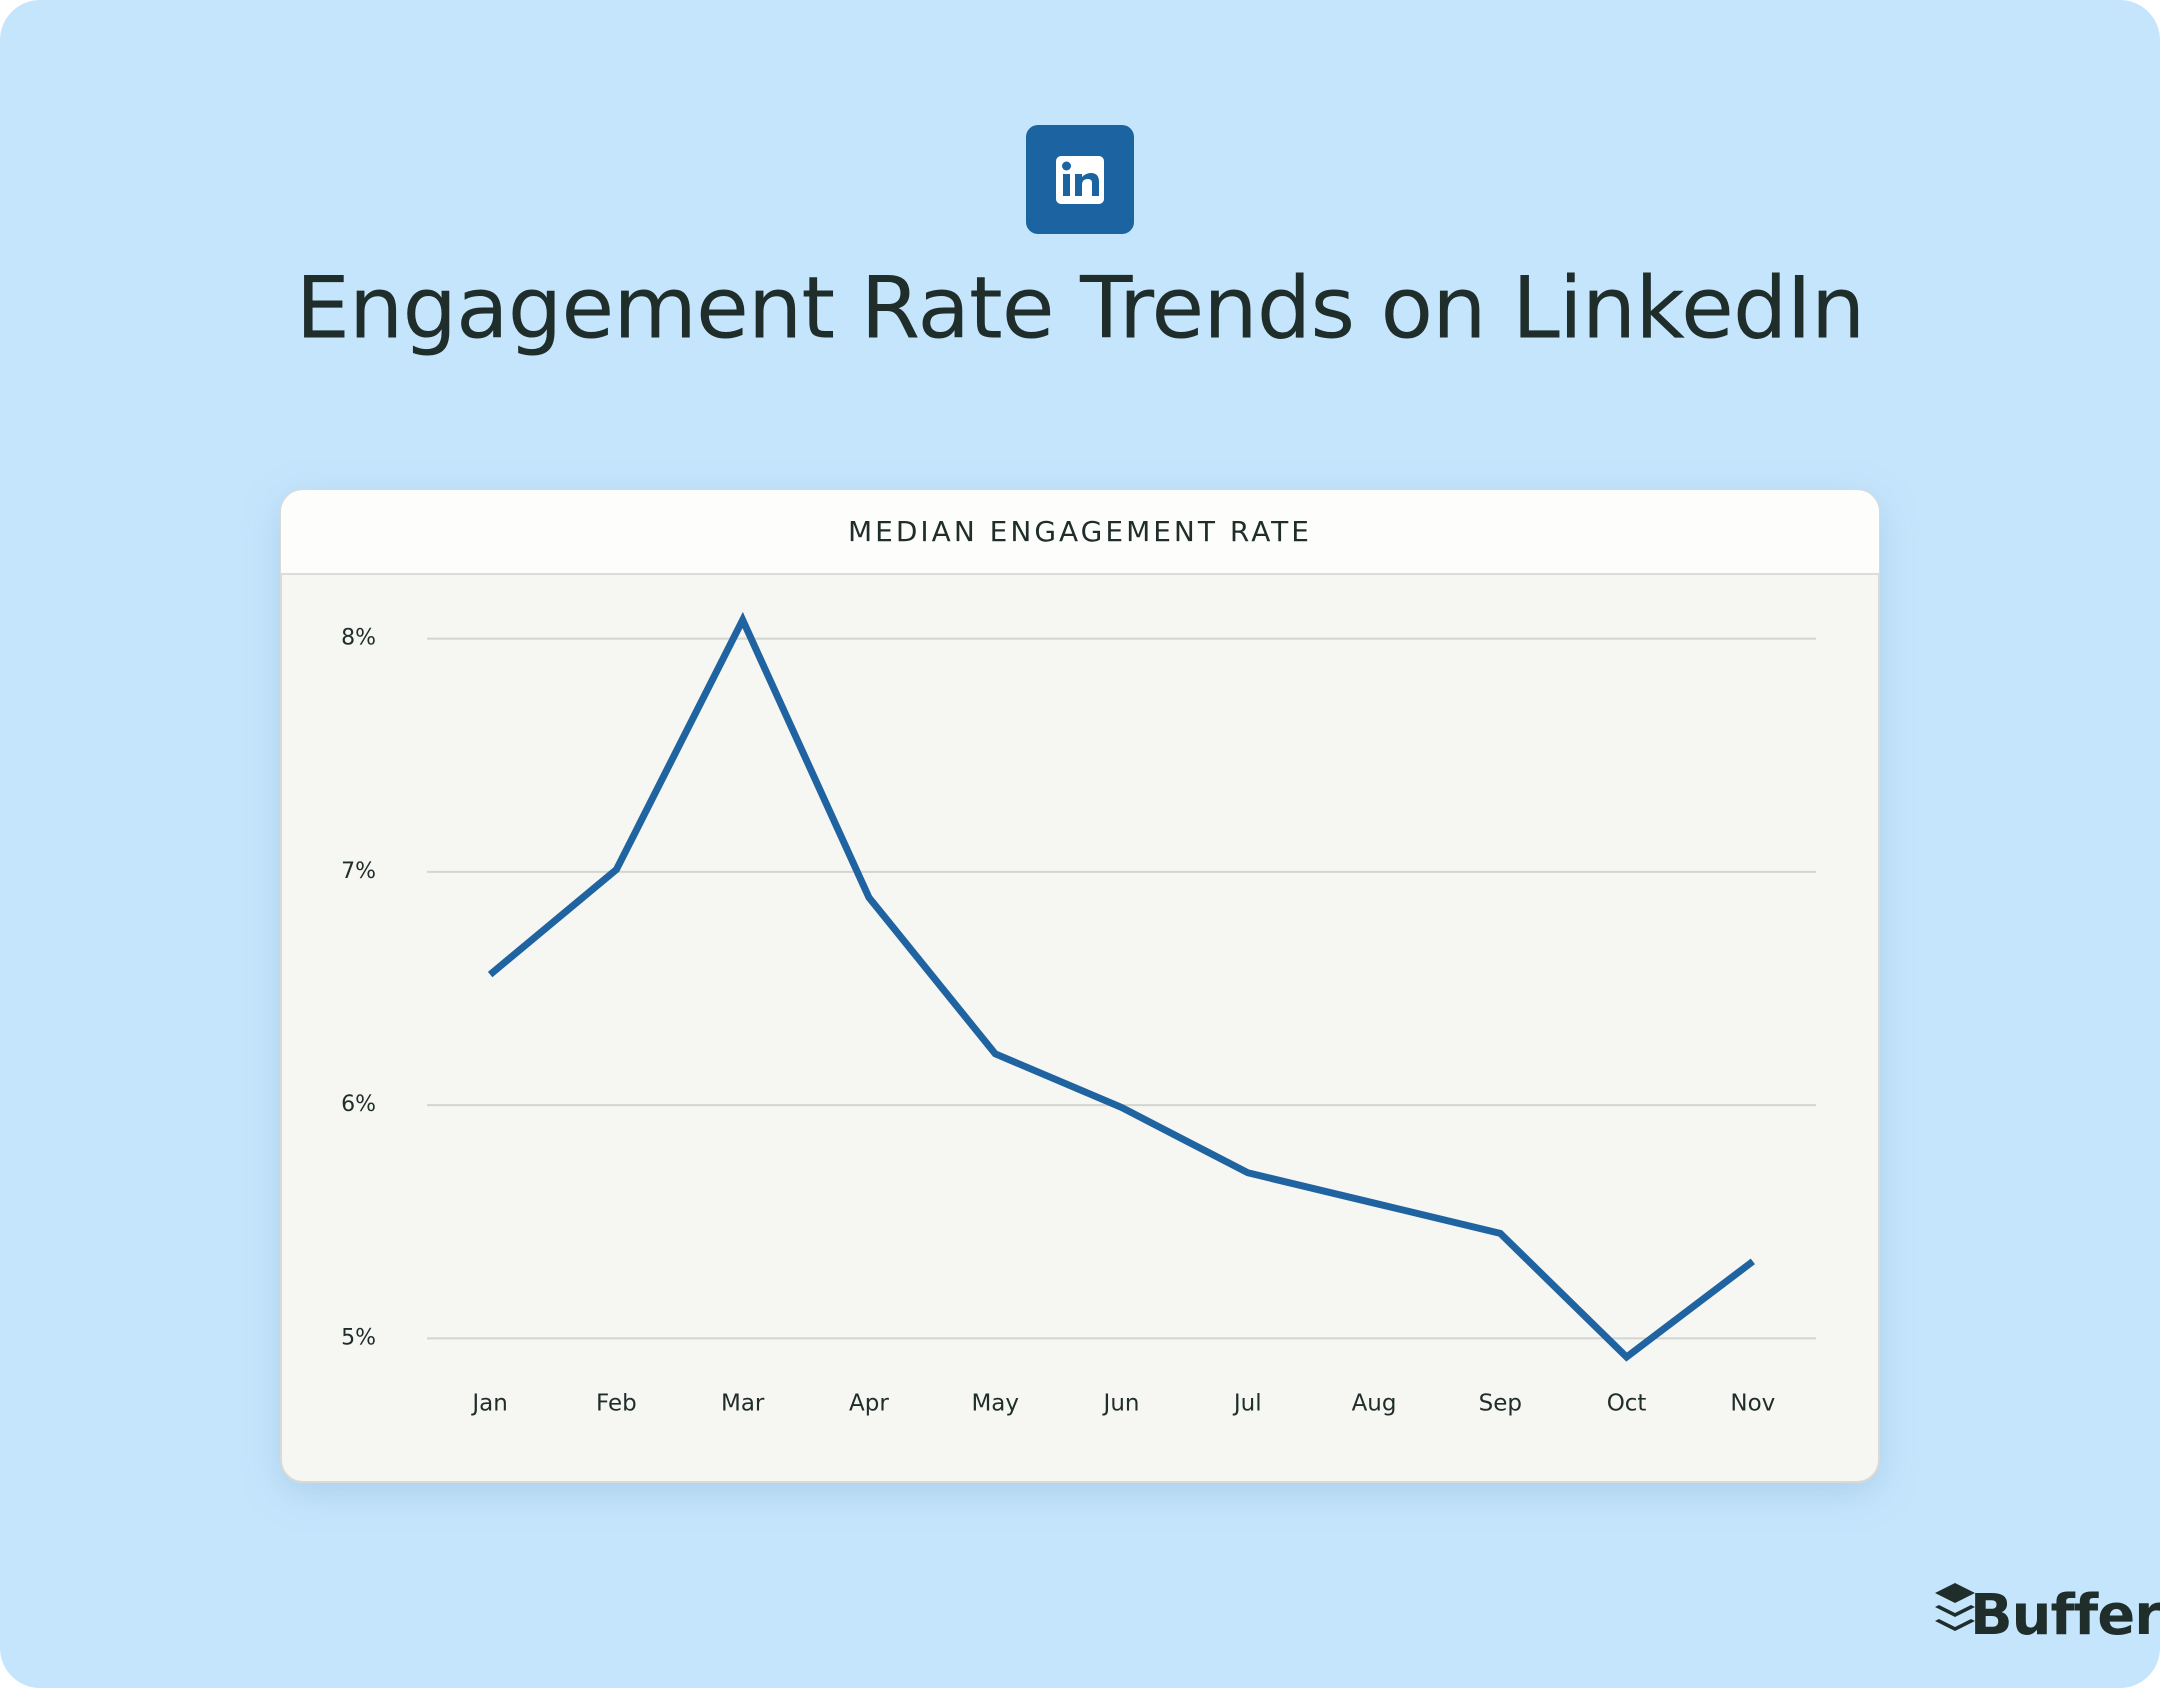  Describe the element at coordinates (358, 638) in the screenshot. I see `y-tick-label: 8%` at that location.